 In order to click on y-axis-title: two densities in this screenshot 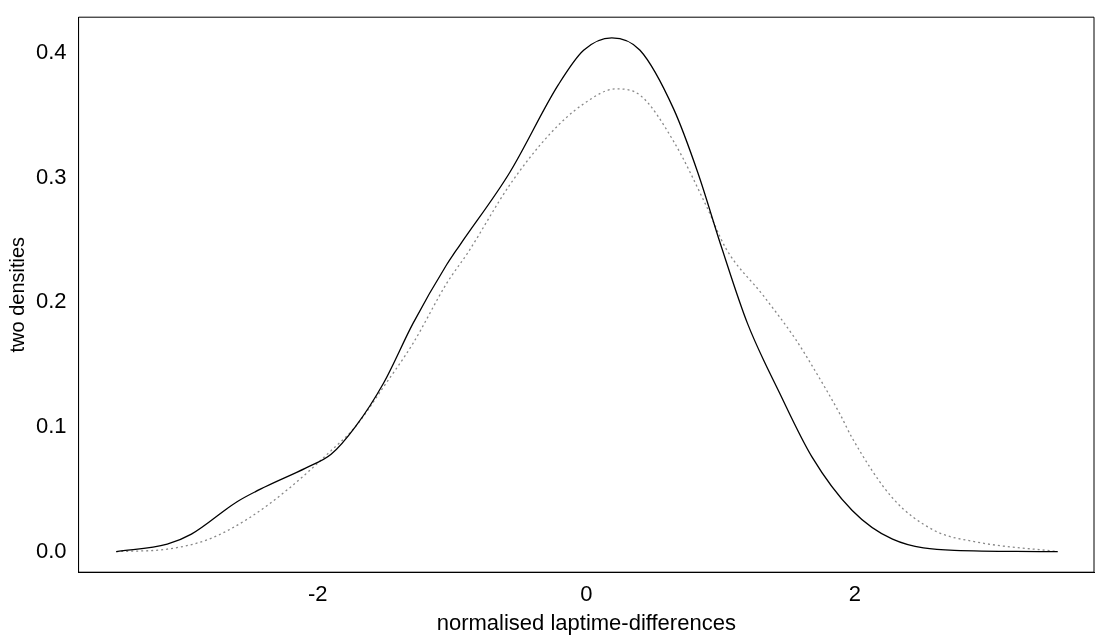, I will do `click(16, 294)`.